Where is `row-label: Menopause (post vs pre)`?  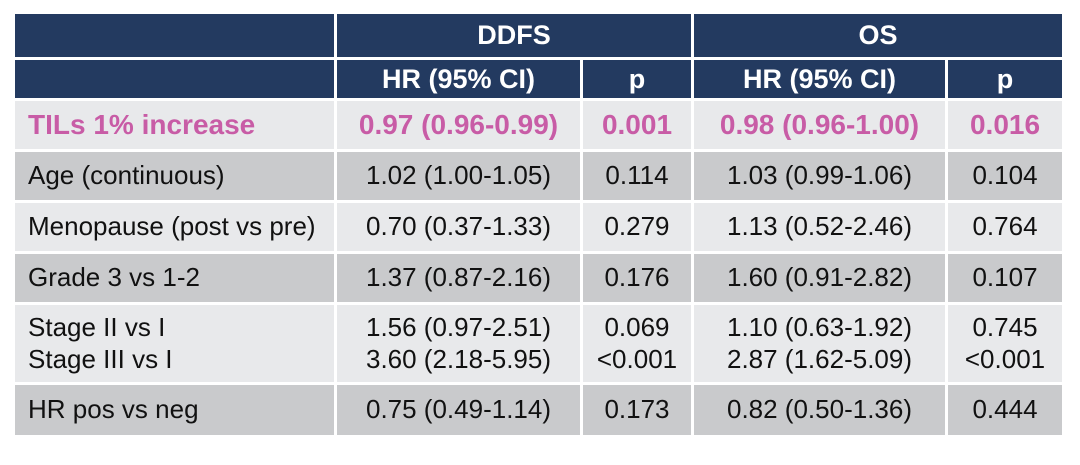
row-label: Menopause (post vs pre) is located at coordinates (174, 227).